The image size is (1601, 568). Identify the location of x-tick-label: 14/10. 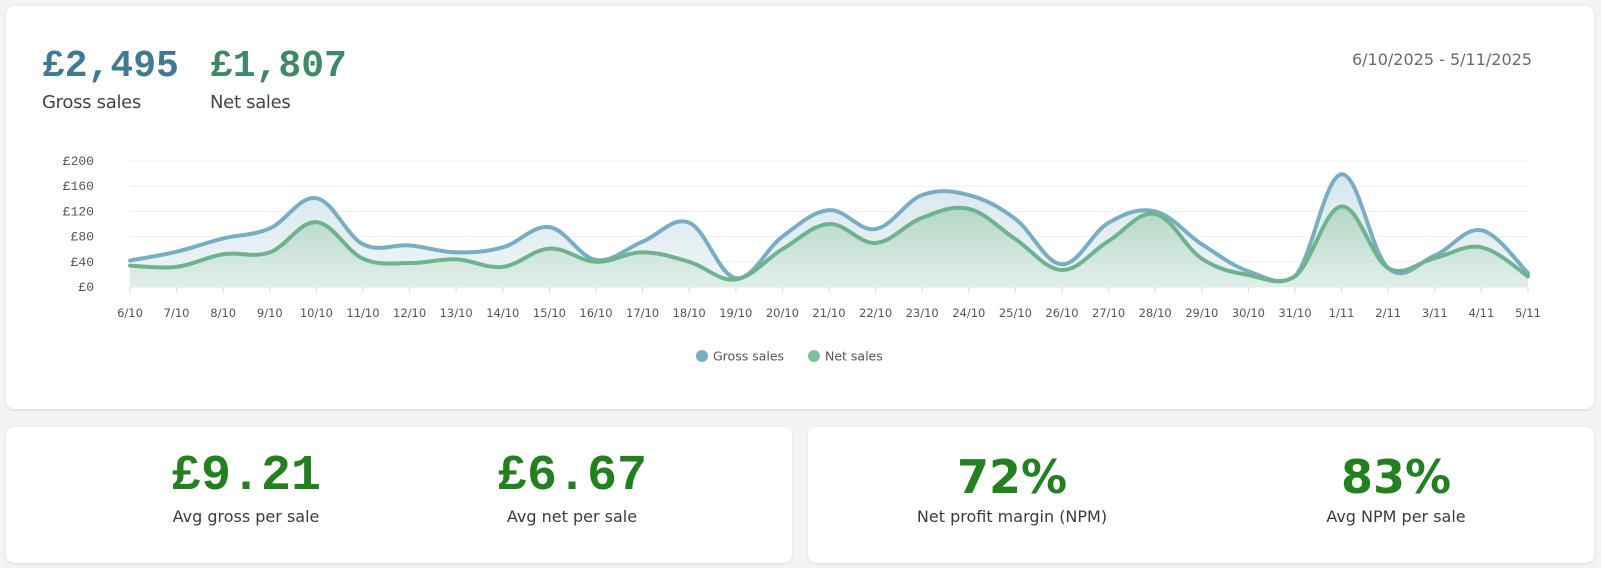
(502, 313).